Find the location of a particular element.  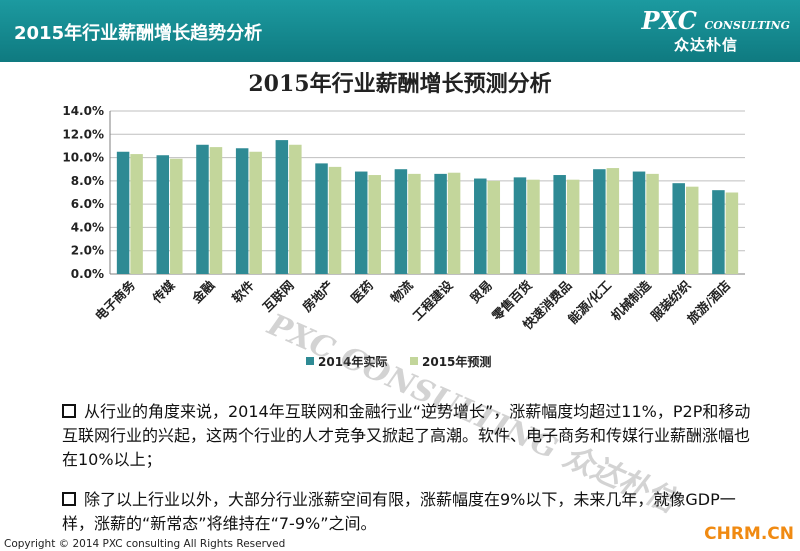

x-category-label: 旅游/酒店 is located at coordinates (708, 302).